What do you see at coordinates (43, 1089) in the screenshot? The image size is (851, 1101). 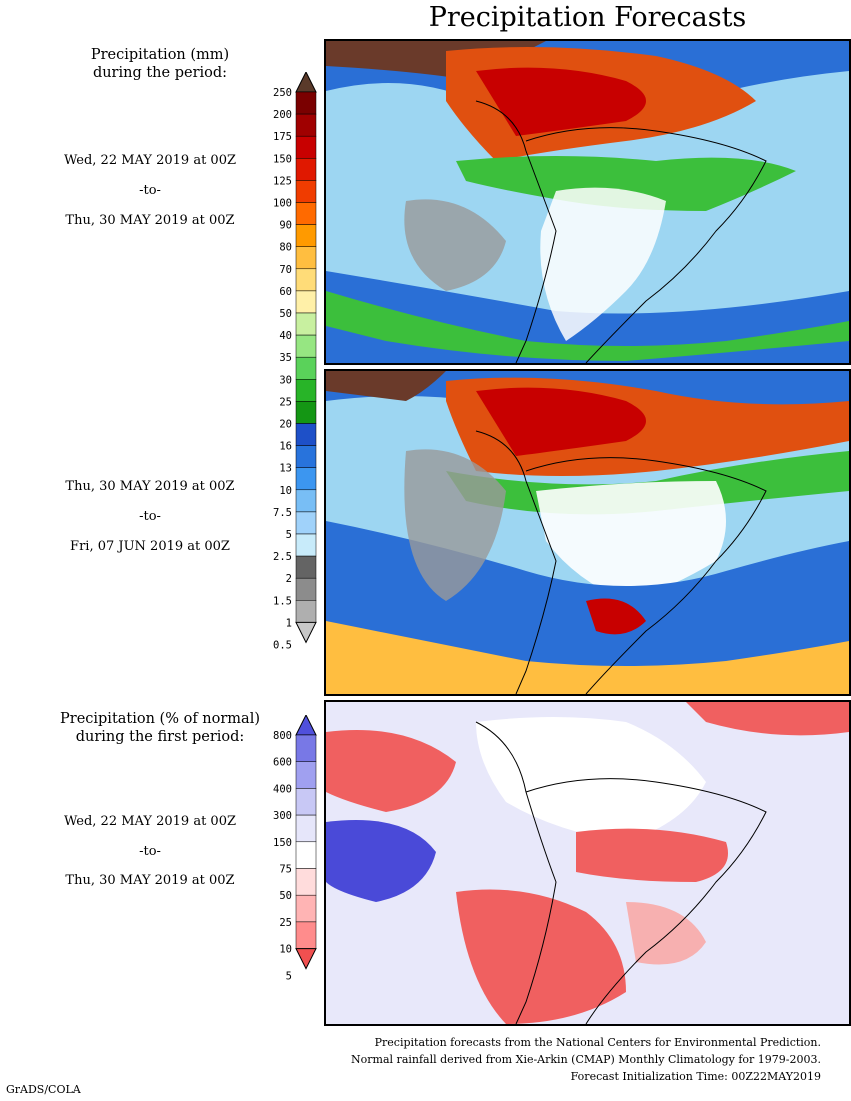 I see `grads-credit: GrADS/COLA` at bounding box center [43, 1089].